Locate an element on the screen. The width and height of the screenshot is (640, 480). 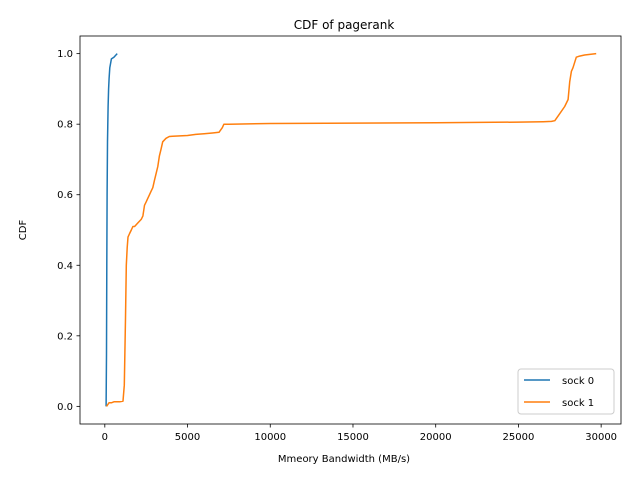
y-tick-label: 1.0 is located at coordinates (65, 54).